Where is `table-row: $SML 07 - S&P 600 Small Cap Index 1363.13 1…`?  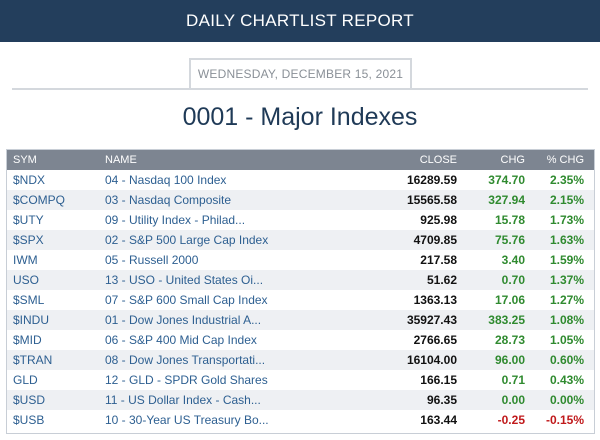 table-row: $SML 07 - S&P 600 Small Cap Index 1363.13 1… is located at coordinates (300, 300).